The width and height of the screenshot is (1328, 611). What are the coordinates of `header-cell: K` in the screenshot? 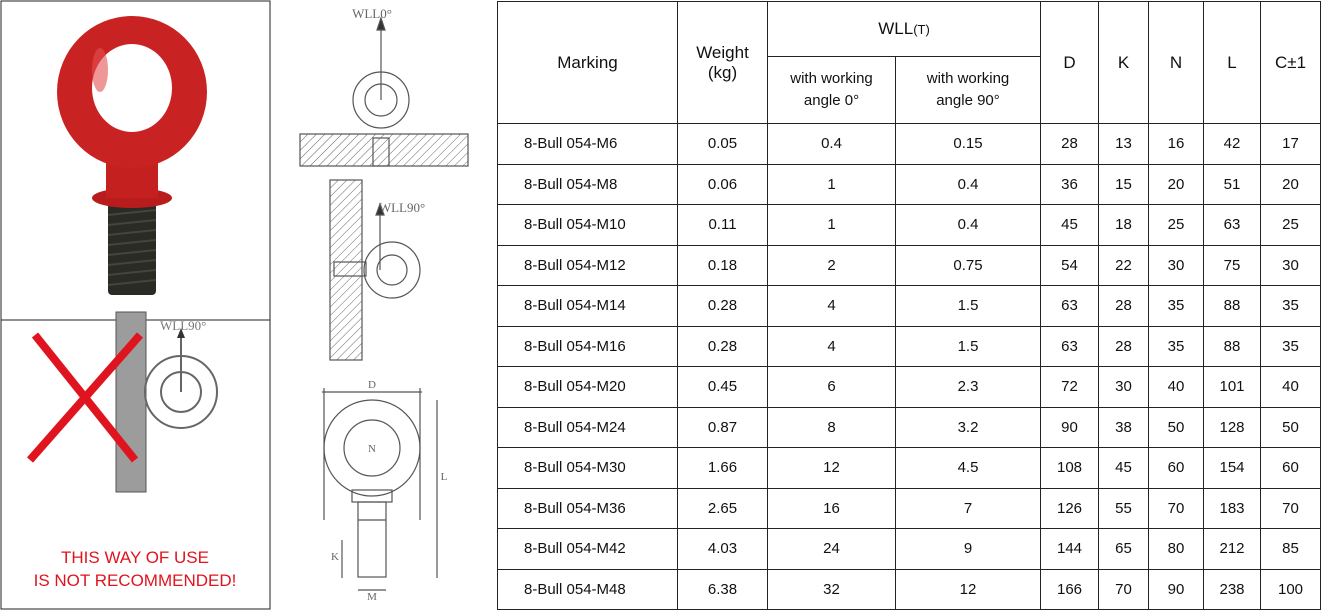 It's located at (1124, 62).